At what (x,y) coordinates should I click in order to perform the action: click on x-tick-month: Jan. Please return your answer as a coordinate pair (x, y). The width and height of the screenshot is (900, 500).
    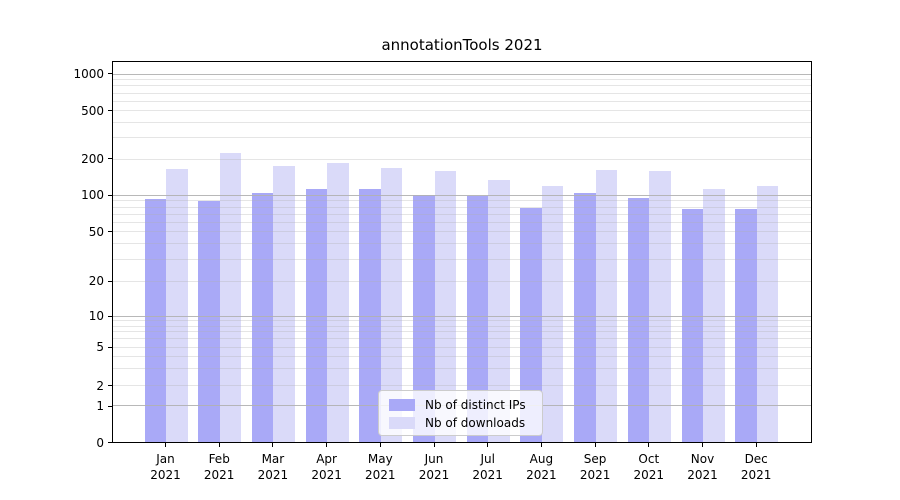
    Looking at the image, I should click on (165, 459).